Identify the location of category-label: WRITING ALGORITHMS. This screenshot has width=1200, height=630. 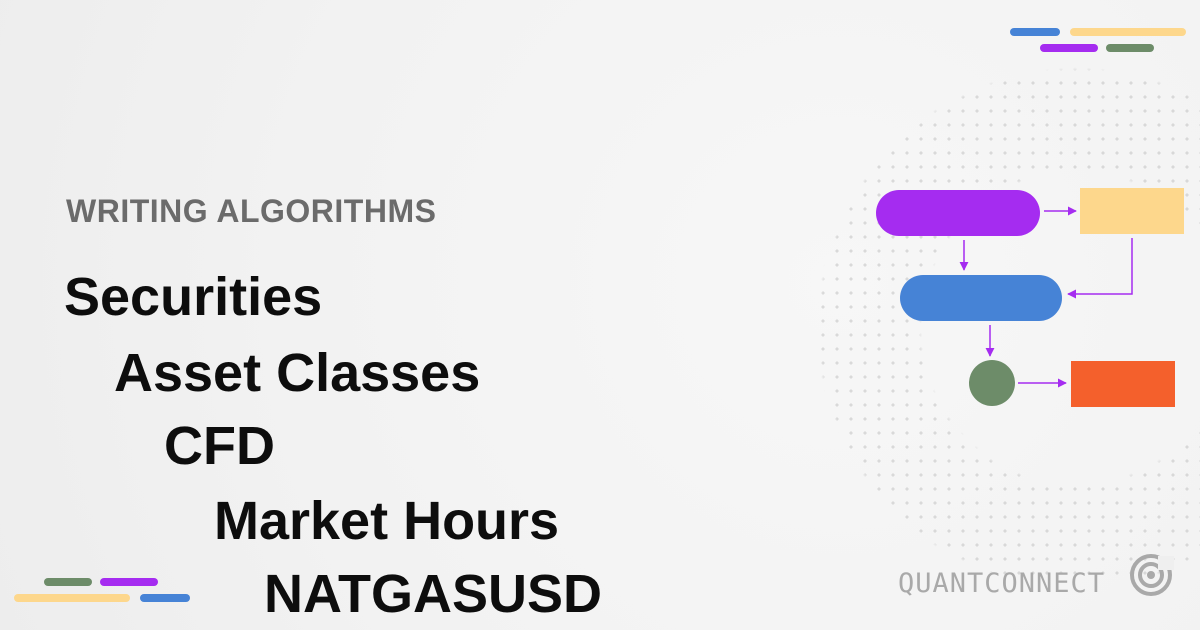
(251, 211).